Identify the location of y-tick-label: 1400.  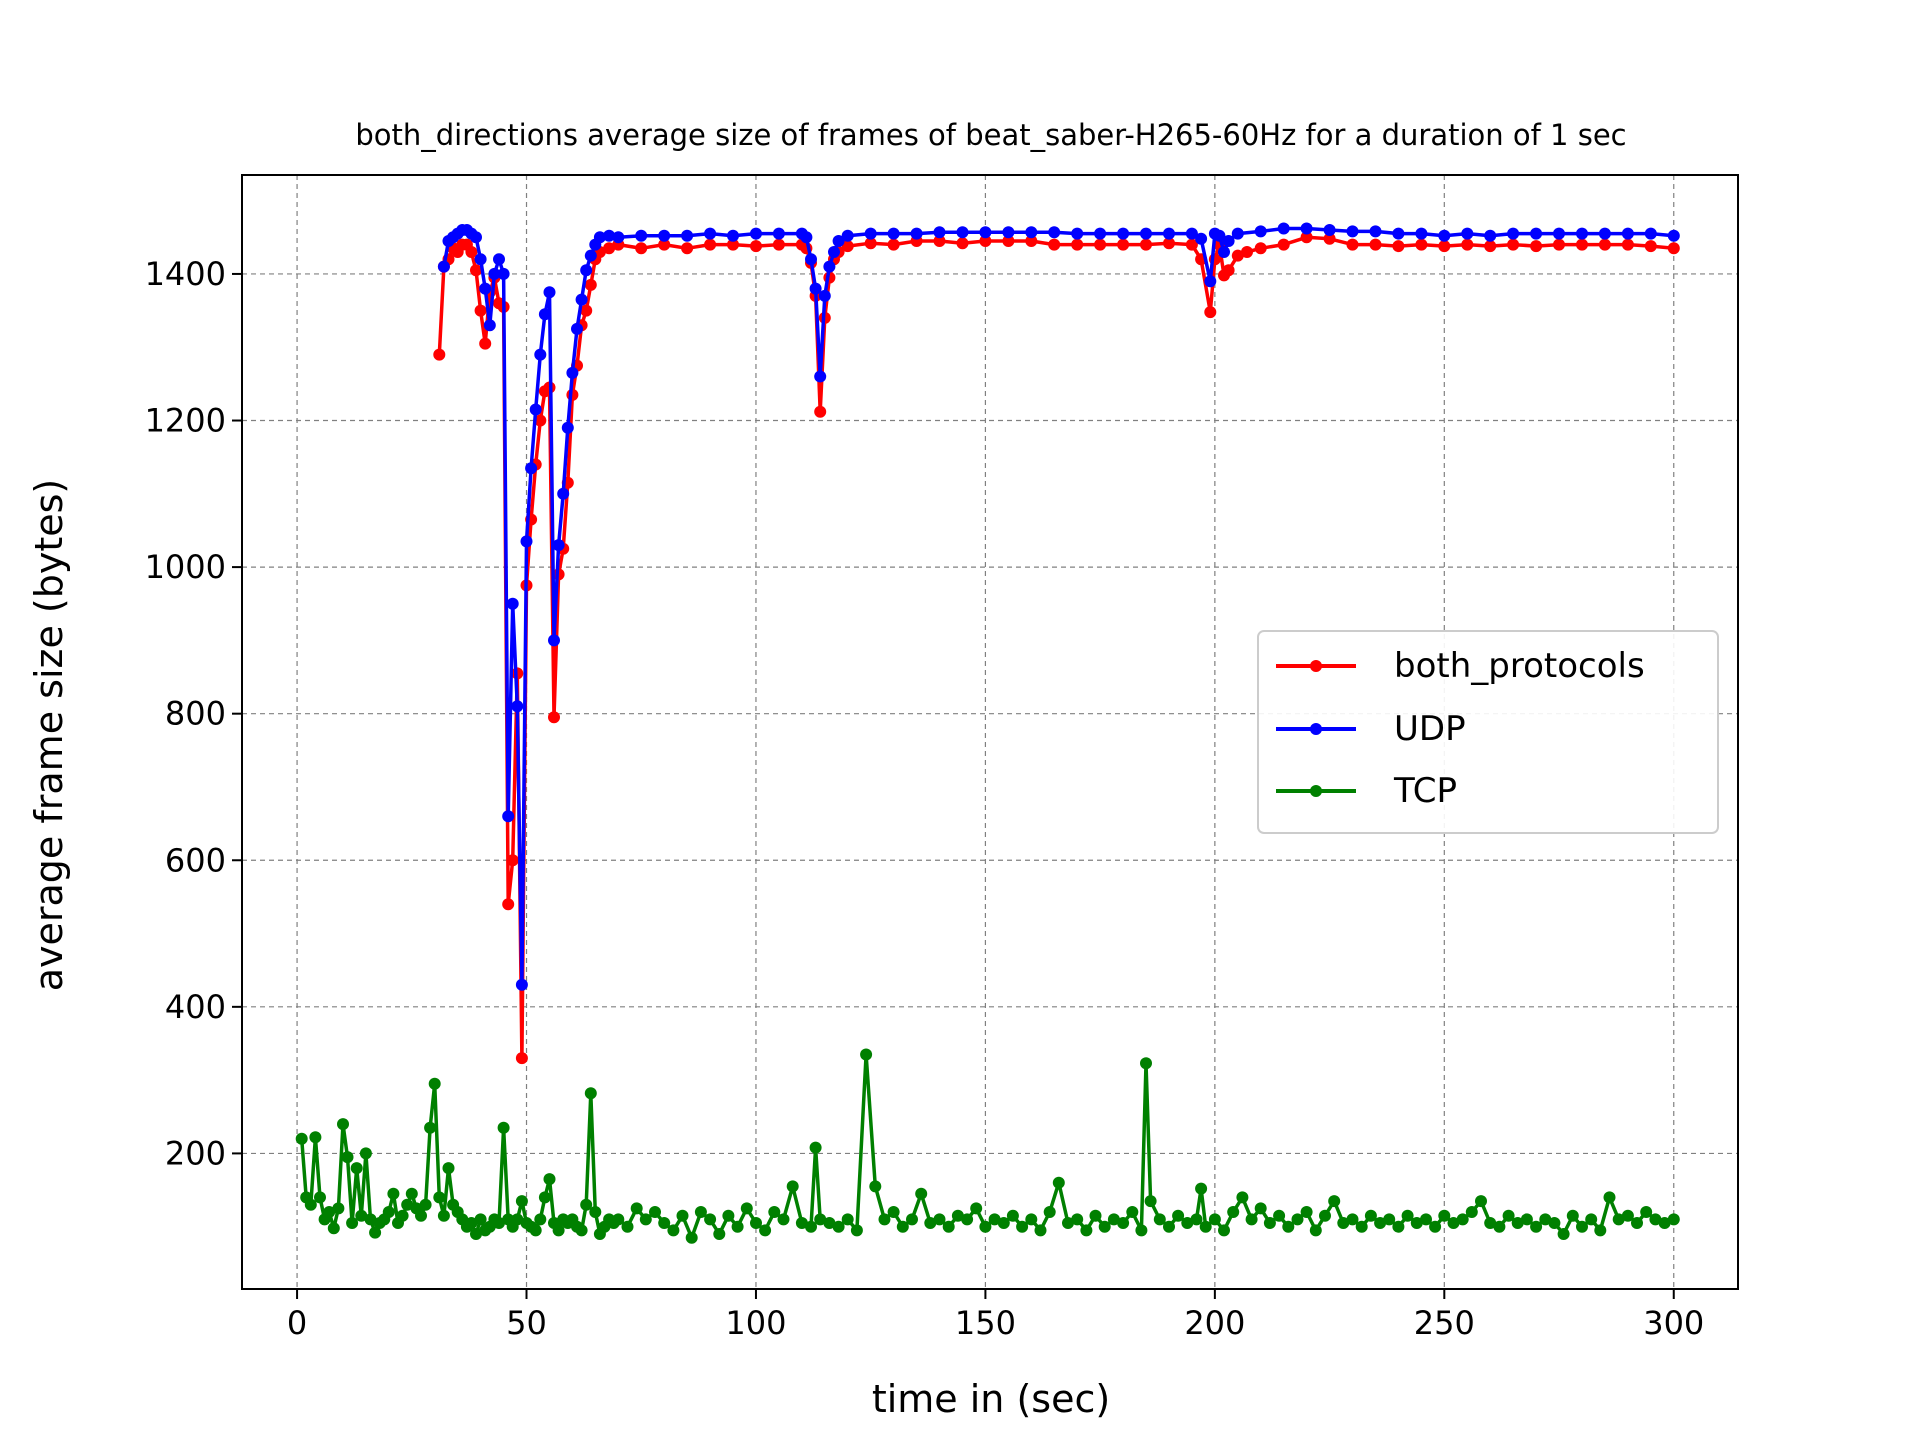
(185, 274).